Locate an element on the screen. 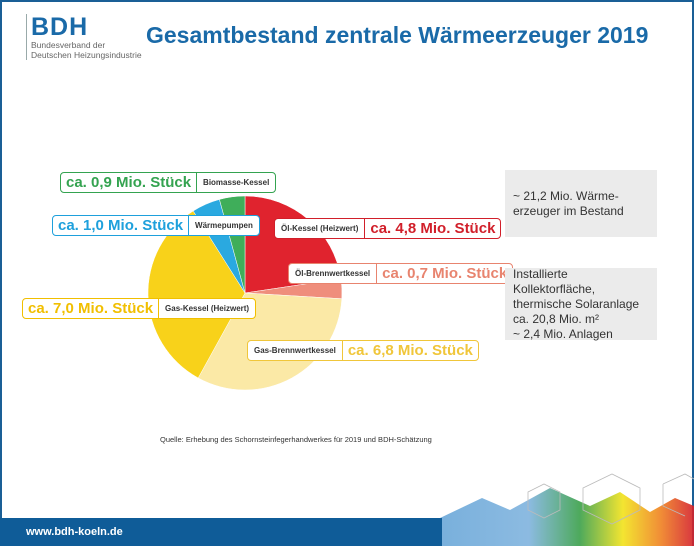 The width and height of the screenshot is (694, 546). value-oel-brennwert: ca. 0,7 Mio. Stück is located at coordinates (445, 273).